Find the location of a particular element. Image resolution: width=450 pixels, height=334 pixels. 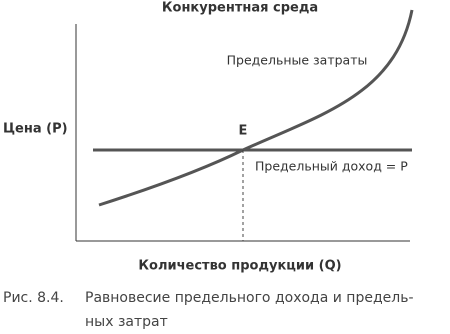

marginal-revenue-label: Предельный доход = P is located at coordinates (331, 166).